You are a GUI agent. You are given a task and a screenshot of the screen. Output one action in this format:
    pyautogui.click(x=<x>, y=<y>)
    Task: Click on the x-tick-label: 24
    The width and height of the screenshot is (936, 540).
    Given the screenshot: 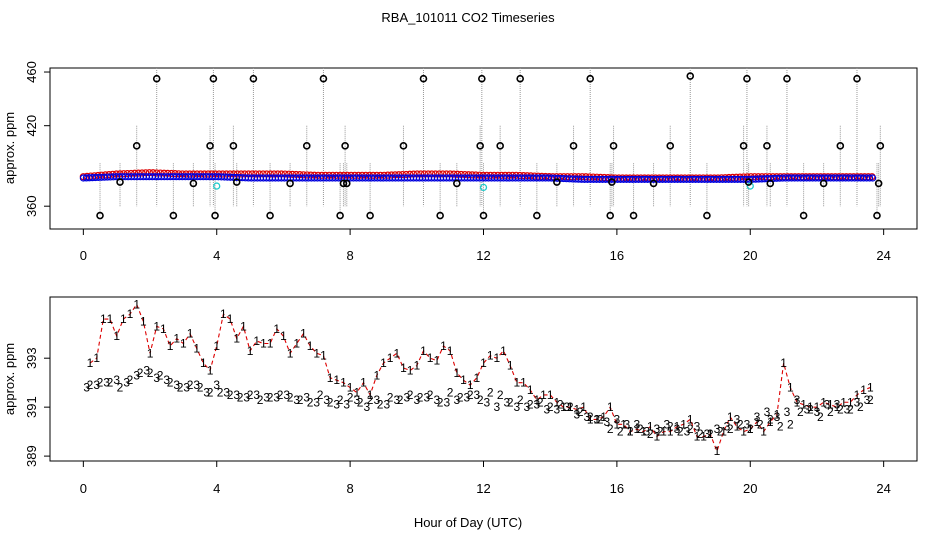 What is the action you would take?
    pyautogui.click(x=883, y=255)
    